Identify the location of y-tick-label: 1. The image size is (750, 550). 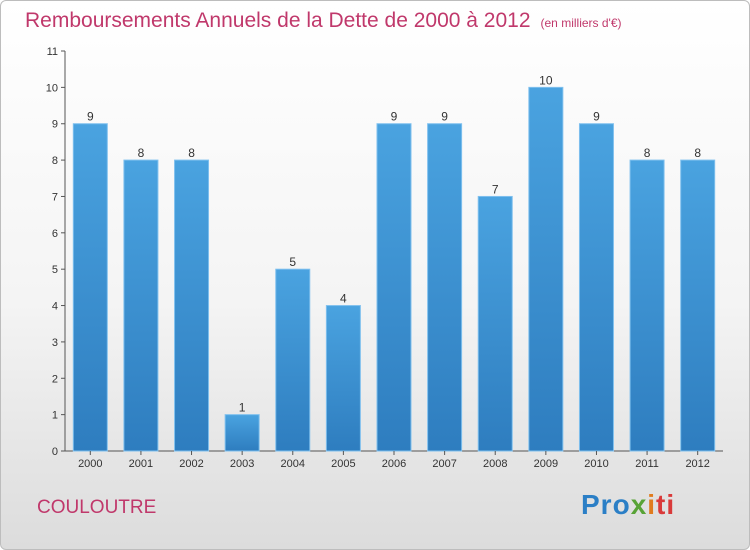
(55, 416).